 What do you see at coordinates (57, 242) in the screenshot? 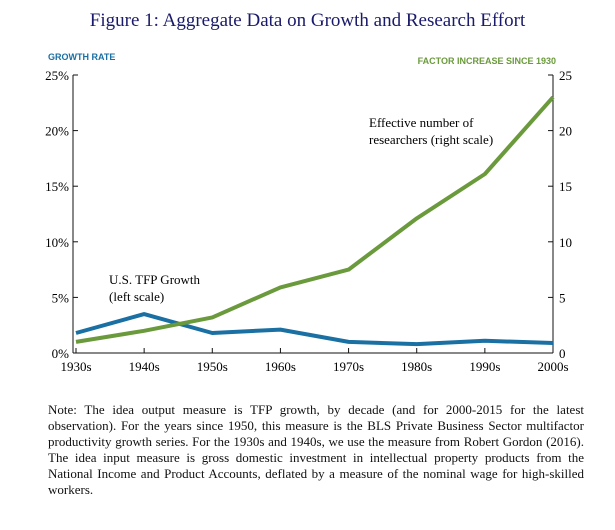
I see `left-tick-label: 10%` at bounding box center [57, 242].